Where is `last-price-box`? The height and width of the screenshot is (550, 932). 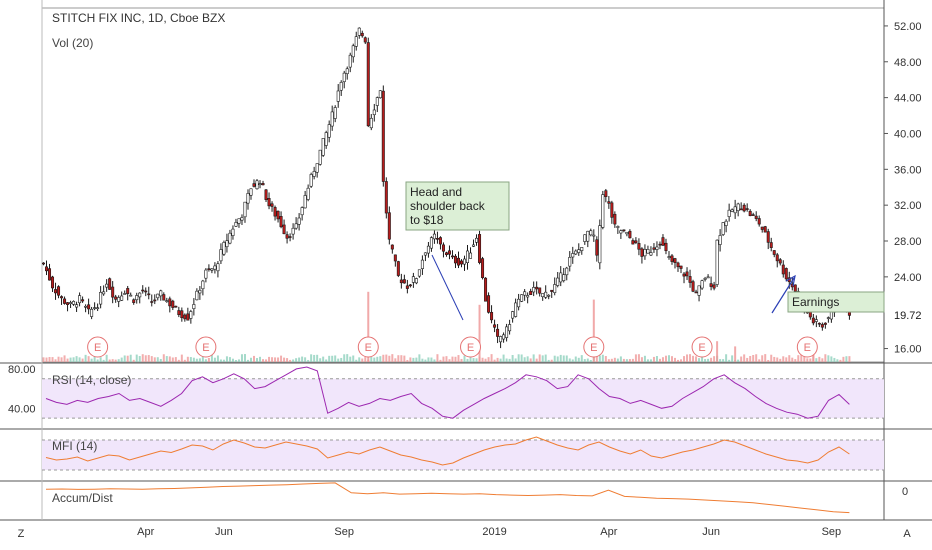 last-price-box is located at coordinates (908, 315).